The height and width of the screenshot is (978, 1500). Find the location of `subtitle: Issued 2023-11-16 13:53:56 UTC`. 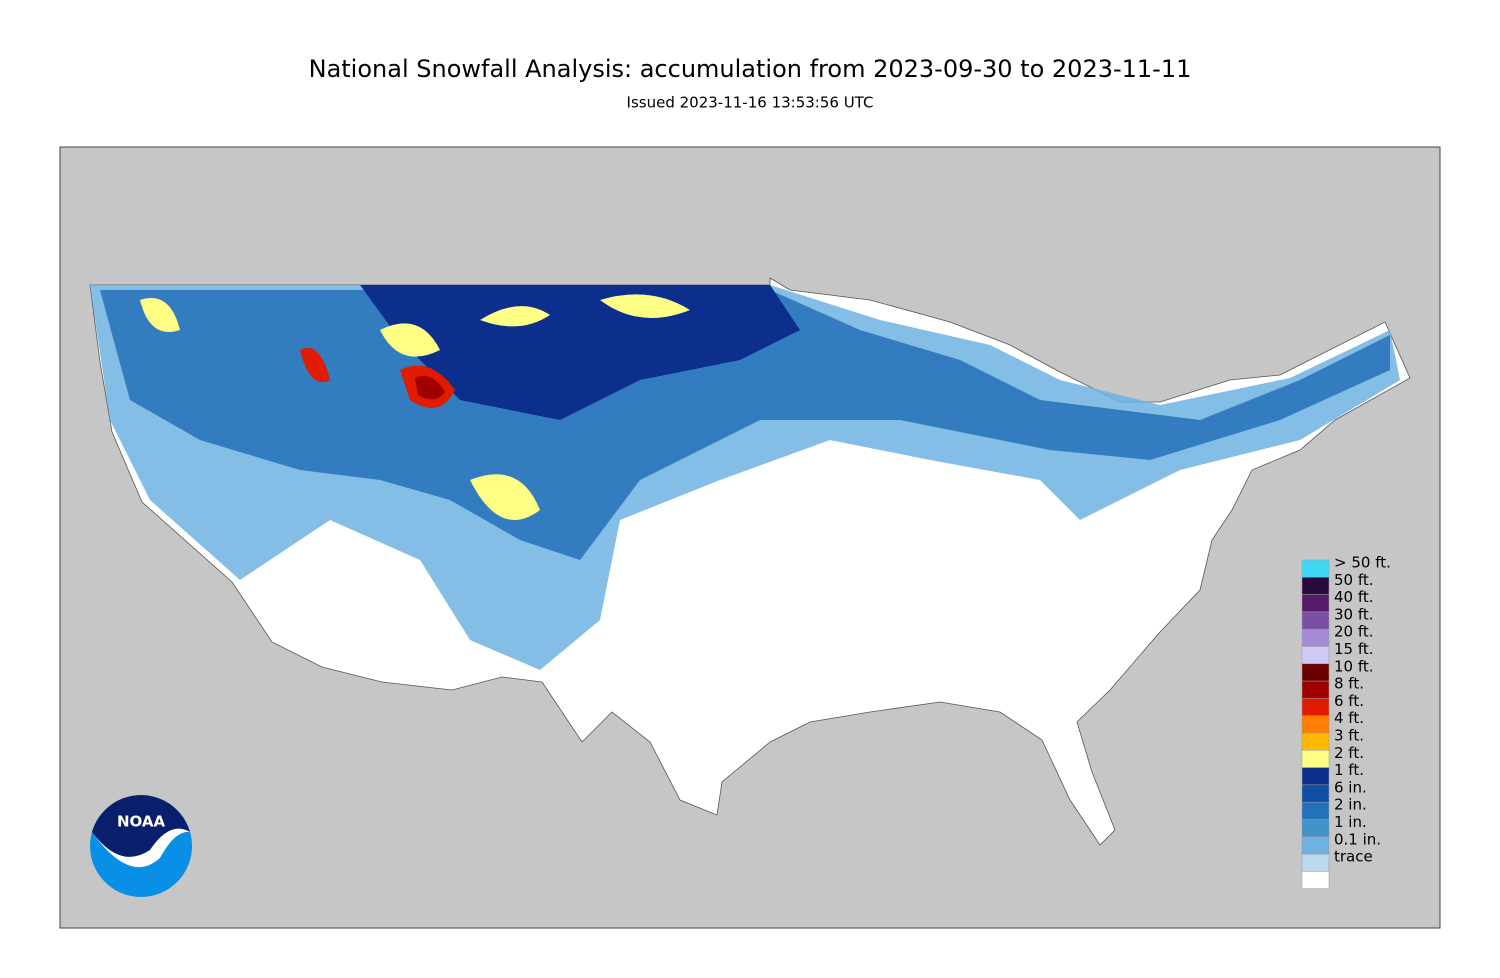

subtitle: Issued 2023-11-16 13:53:56 UTC is located at coordinates (750, 103).